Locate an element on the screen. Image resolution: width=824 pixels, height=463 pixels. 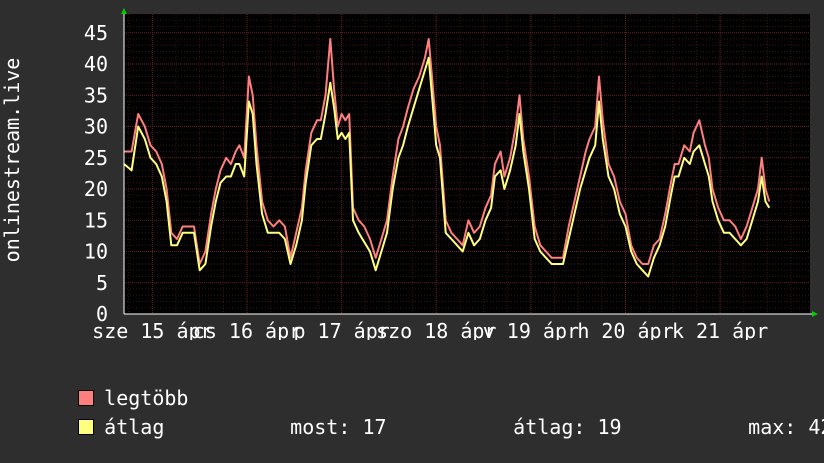
legend-max: legtöbb is located at coordinates (109, 398).